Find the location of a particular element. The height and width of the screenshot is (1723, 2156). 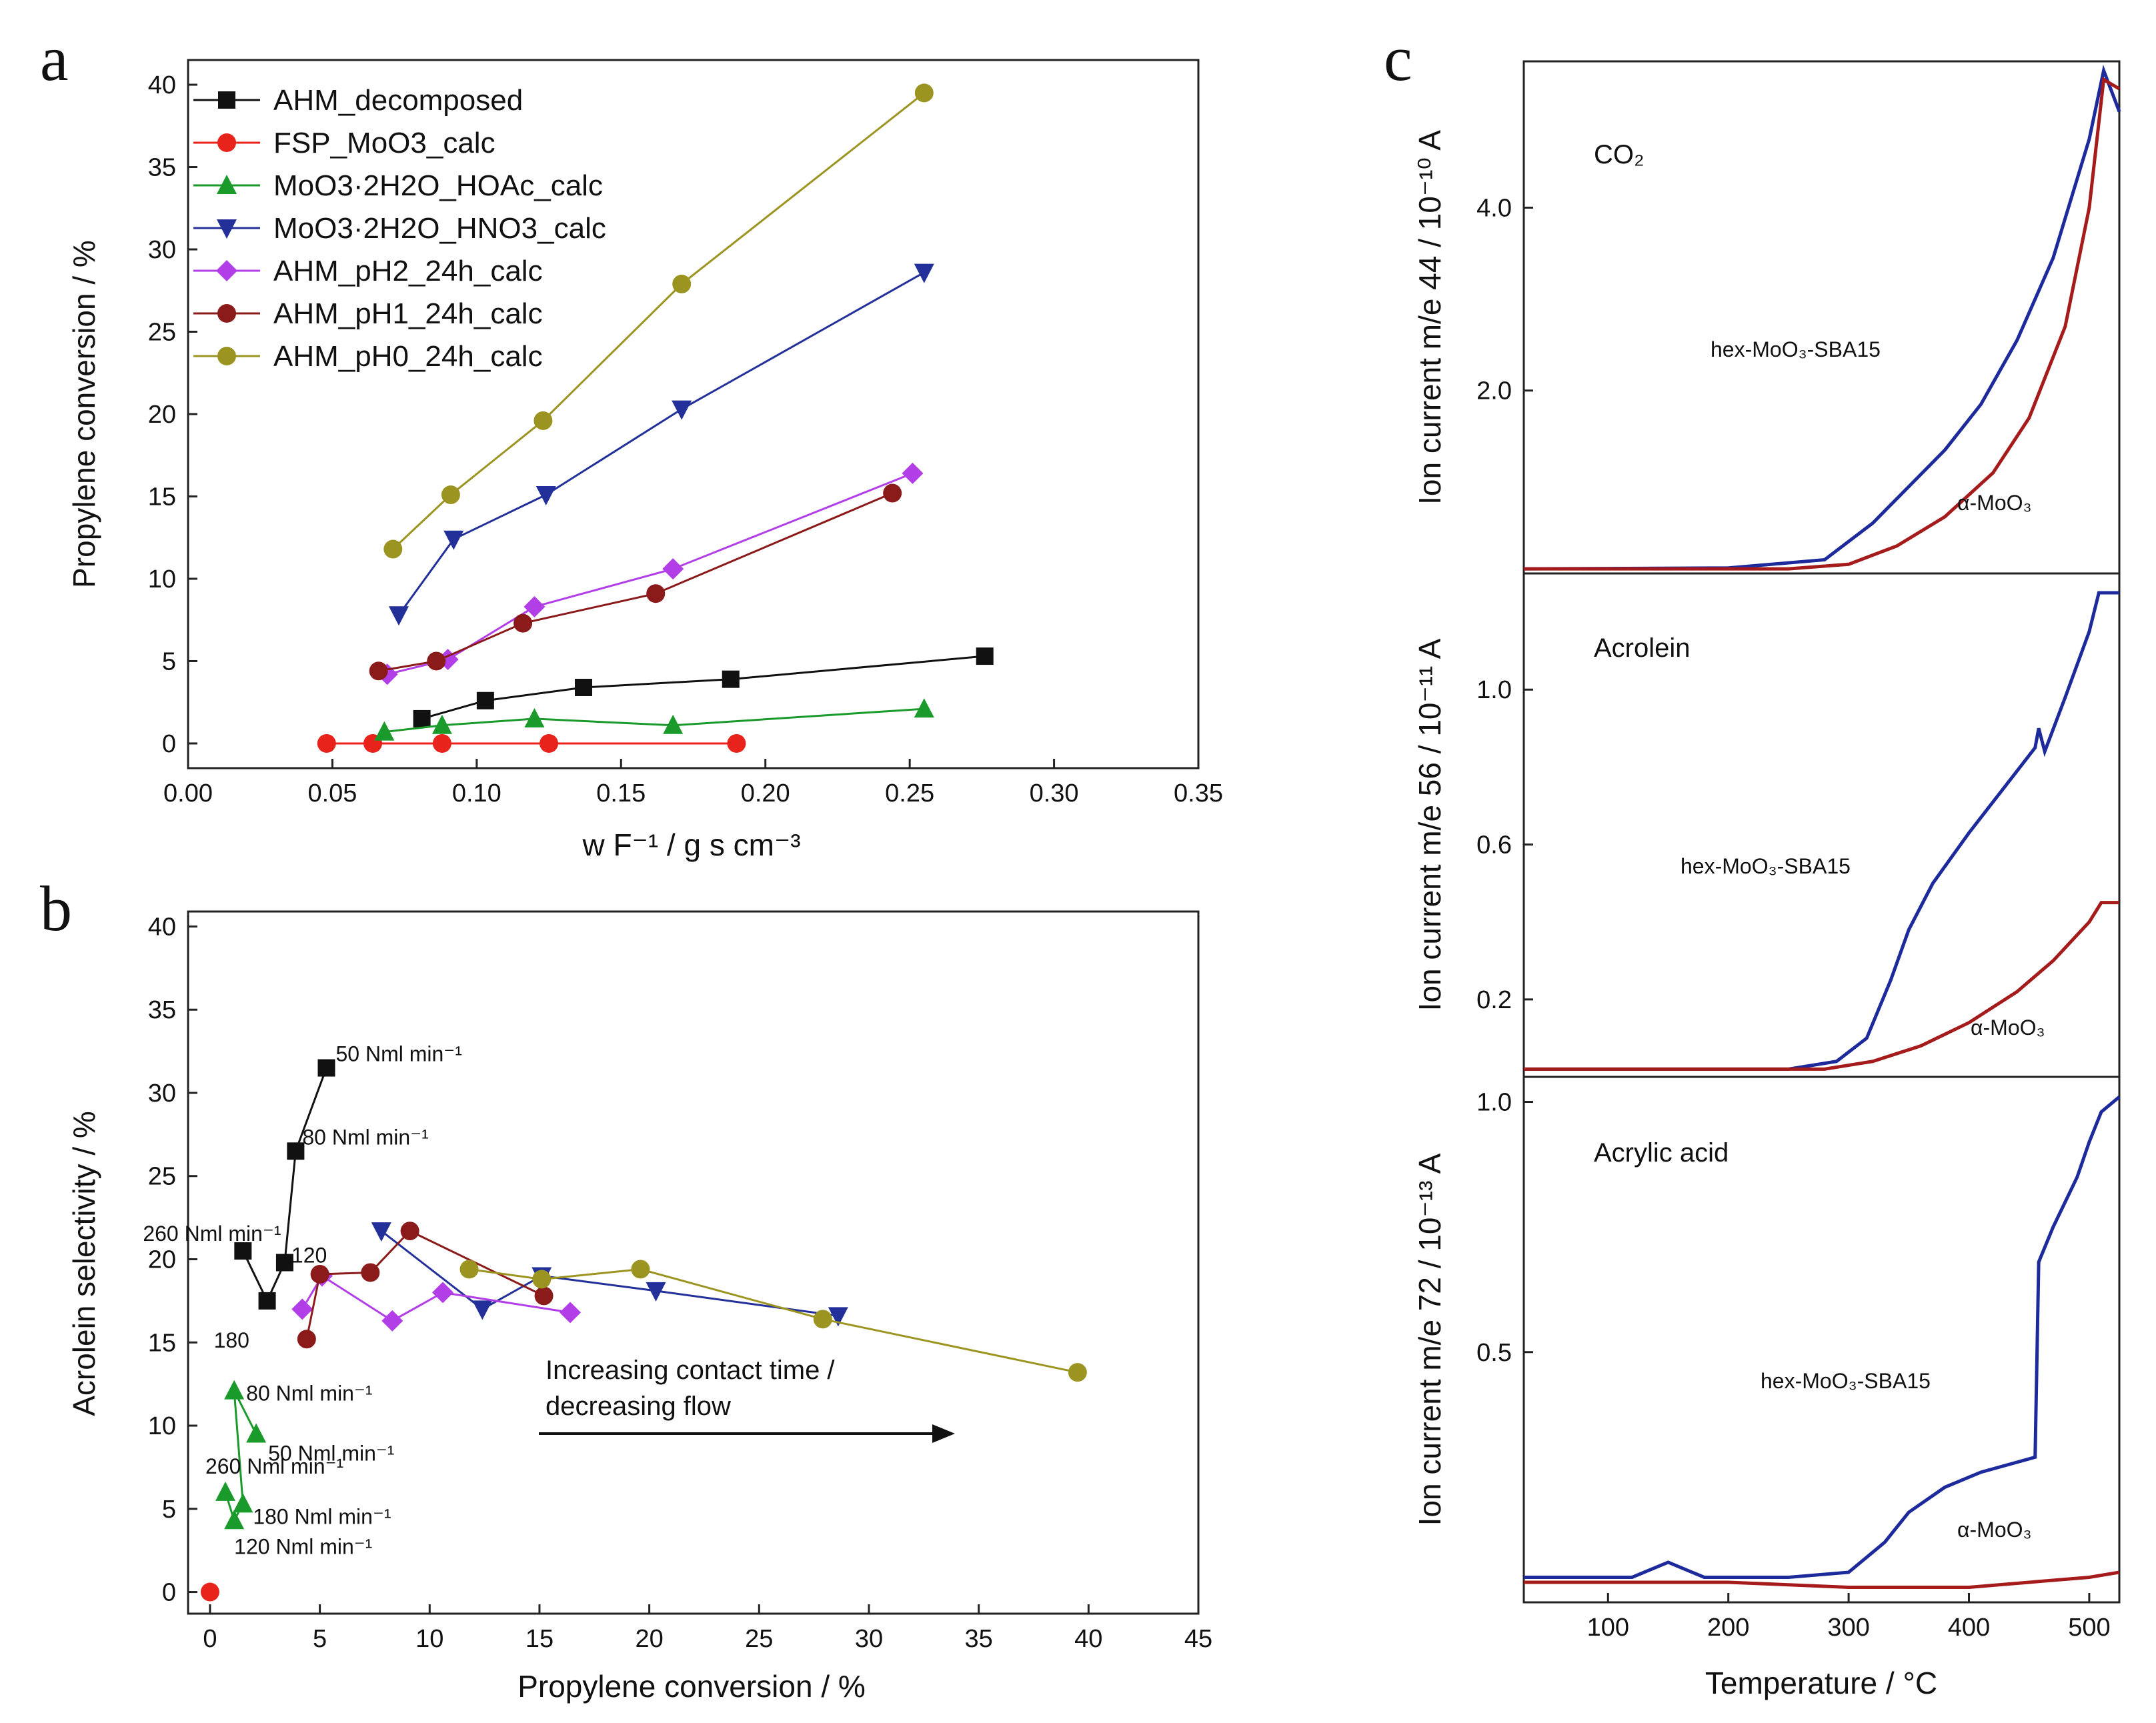

panel-a-xtick-label: 0.10 is located at coordinates (476, 793).